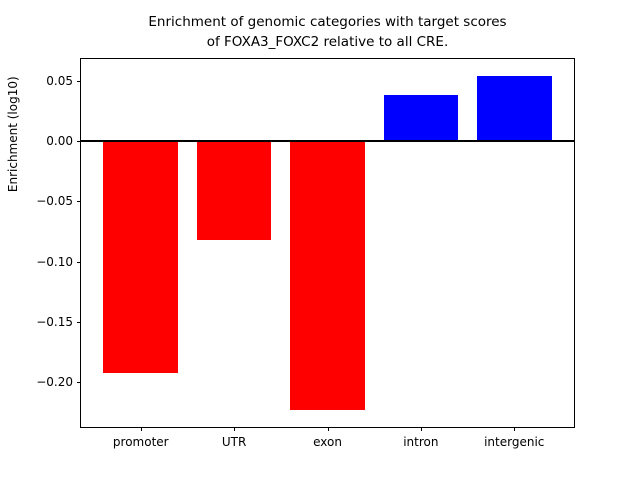 The width and height of the screenshot is (640, 480). I want to click on y-tick-label: −0.15, so click(54, 322).